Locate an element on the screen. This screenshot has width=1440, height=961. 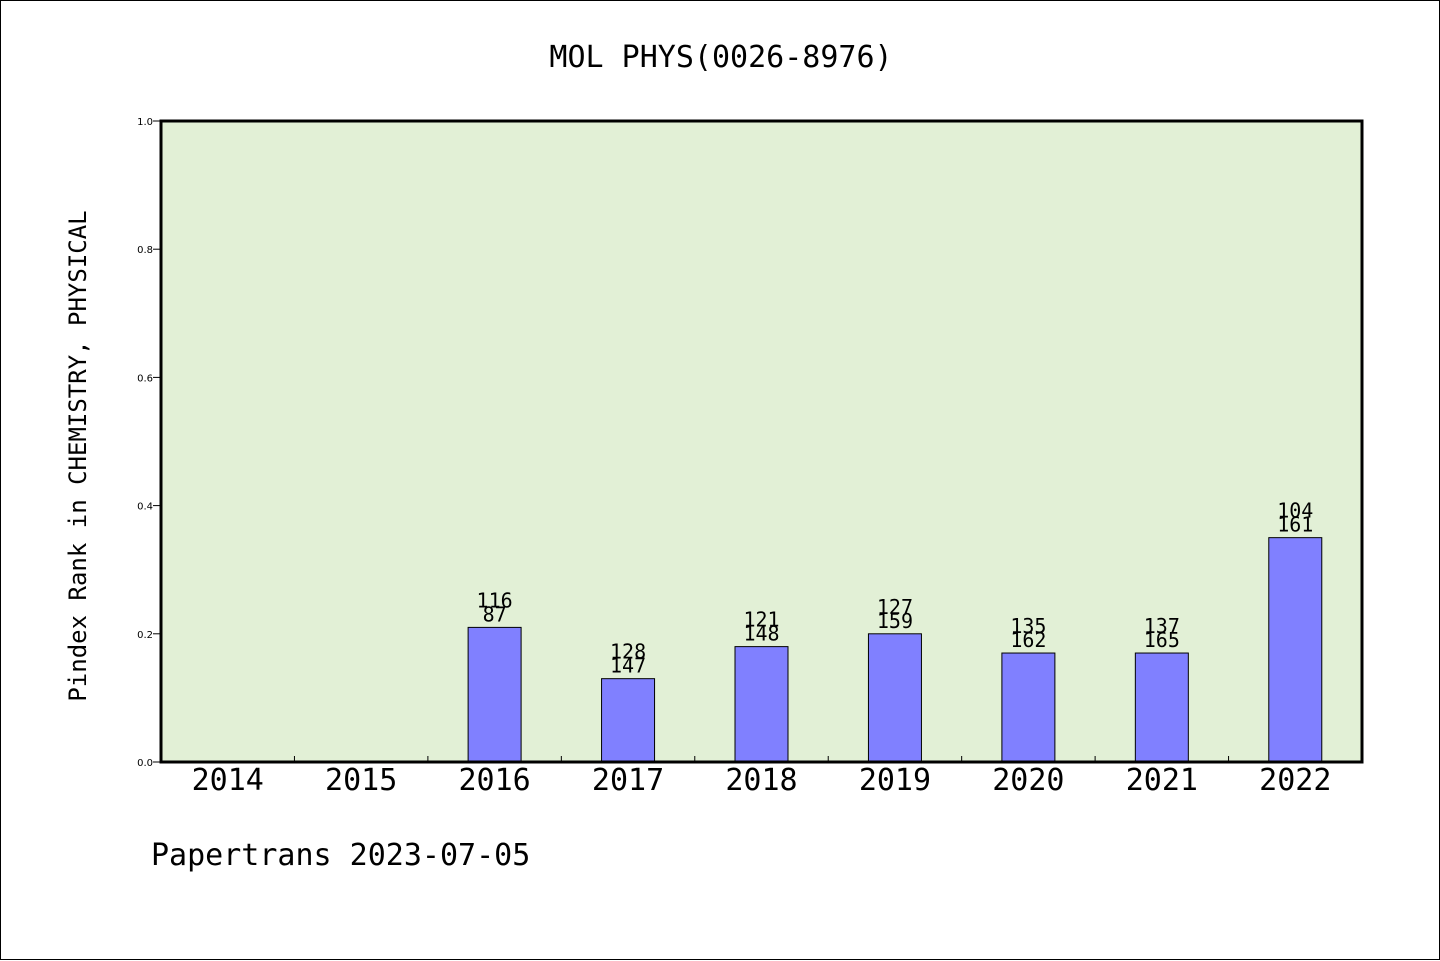
y-tick-label: 0.0 is located at coordinates (145, 763).